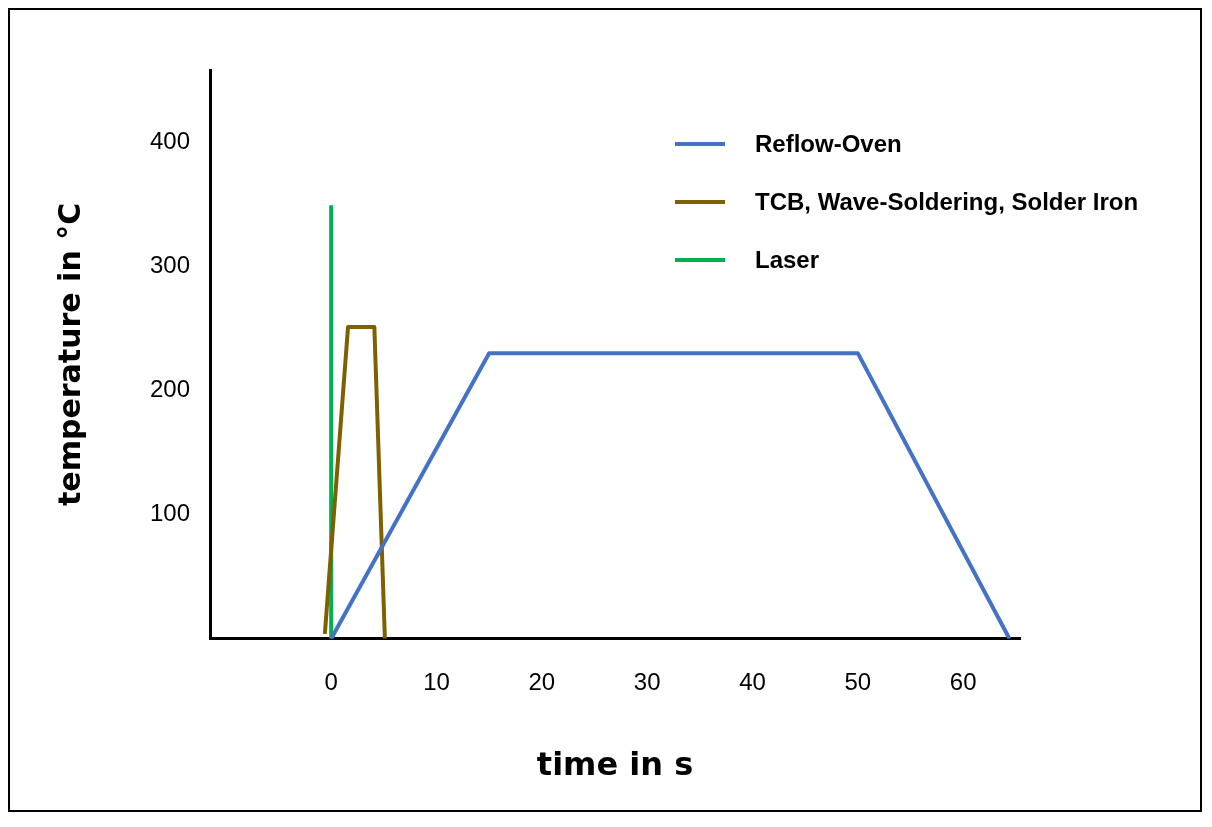 The width and height of the screenshot is (1212, 827). I want to click on legend-label: Reflow-Oven, so click(828, 144).